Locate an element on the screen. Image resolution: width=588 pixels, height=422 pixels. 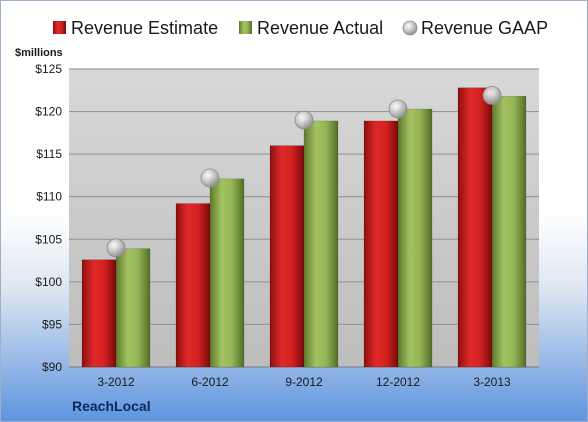
y-axis-ticks: $90 $95 $100 $105 $110 $115 $120 $125 is located at coordinates (48, 218).